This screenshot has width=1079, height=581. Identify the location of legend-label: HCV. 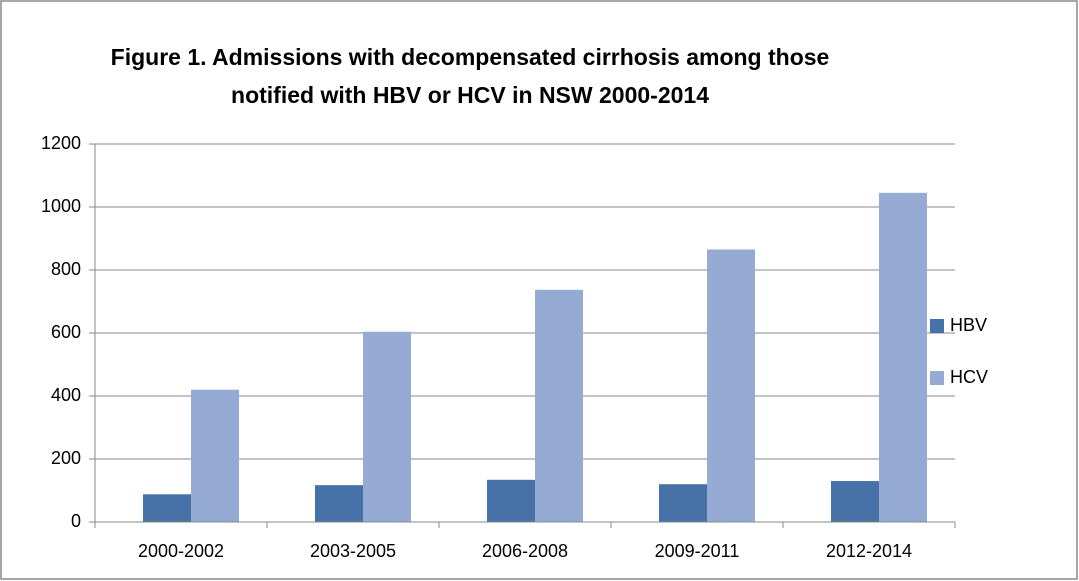
(969, 377).